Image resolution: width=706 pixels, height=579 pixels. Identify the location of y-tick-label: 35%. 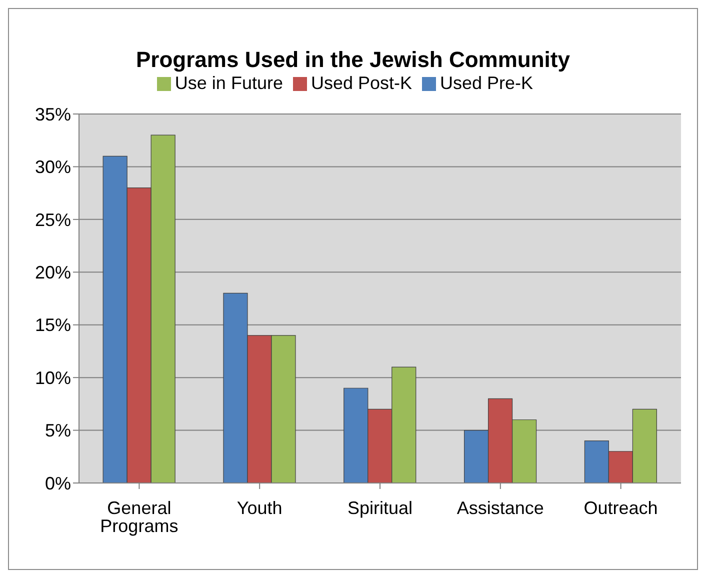
(52, 114).